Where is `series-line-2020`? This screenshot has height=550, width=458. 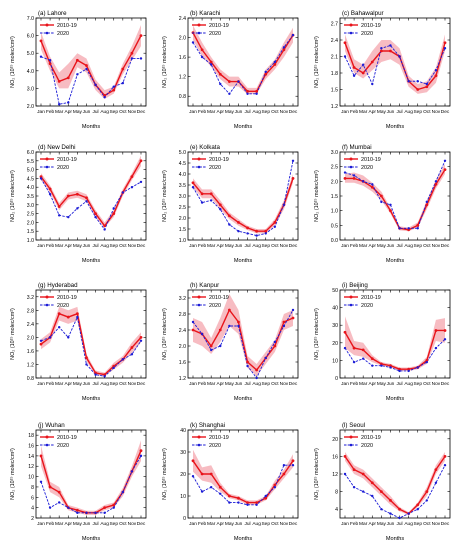 series-line-2020 is located at coordinates (243, 64).